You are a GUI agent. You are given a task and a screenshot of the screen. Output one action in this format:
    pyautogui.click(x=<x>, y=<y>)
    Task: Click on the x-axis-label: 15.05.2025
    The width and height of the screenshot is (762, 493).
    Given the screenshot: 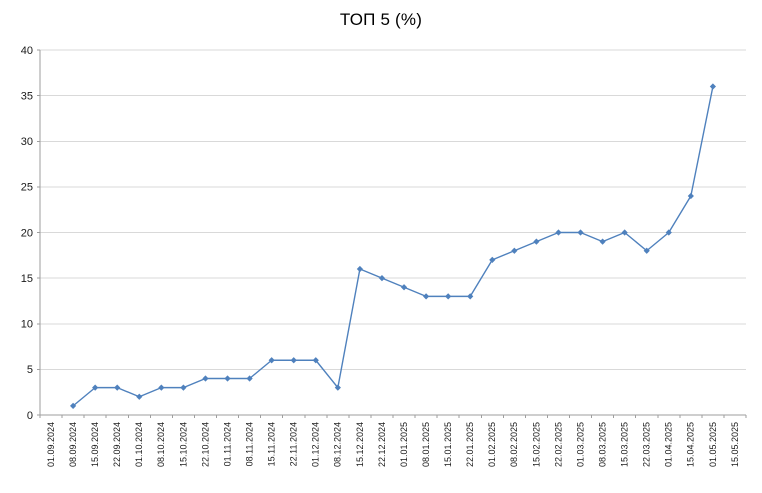 What is the action you would take?
    pyautogui.click(x=735, y=444)
    